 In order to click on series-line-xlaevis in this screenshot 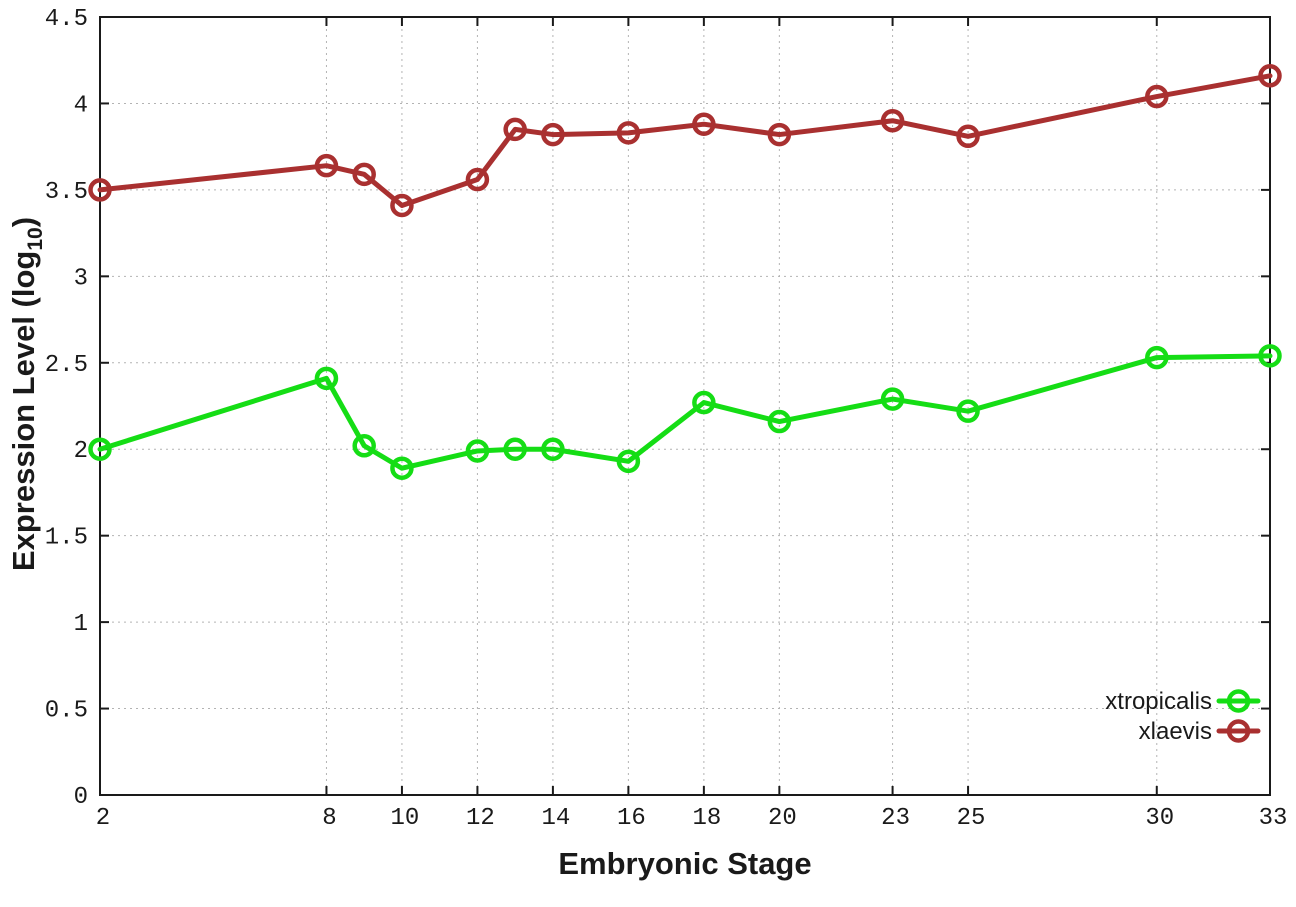, I will do `click(685, 140)`.